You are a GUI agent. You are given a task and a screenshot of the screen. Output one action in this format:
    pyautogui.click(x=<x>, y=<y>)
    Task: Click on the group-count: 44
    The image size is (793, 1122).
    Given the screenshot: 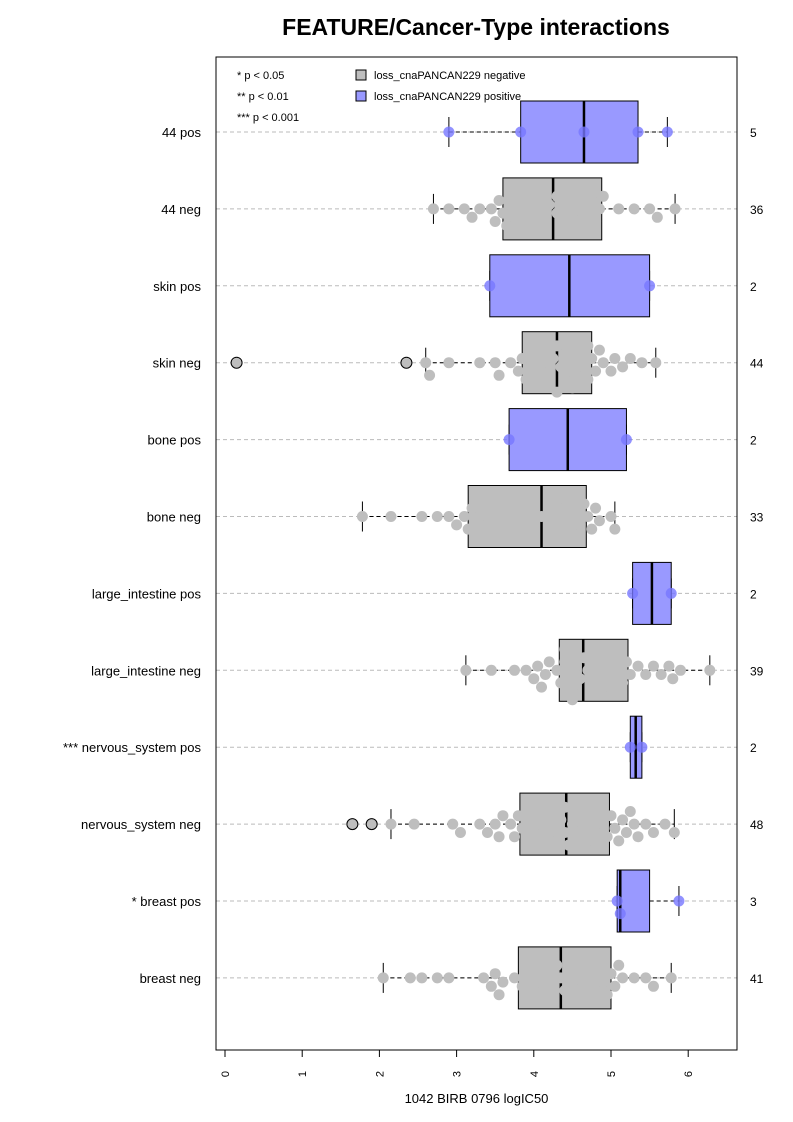 What is the action you would take?
    pyautogui.click(x=757, y=364)
    